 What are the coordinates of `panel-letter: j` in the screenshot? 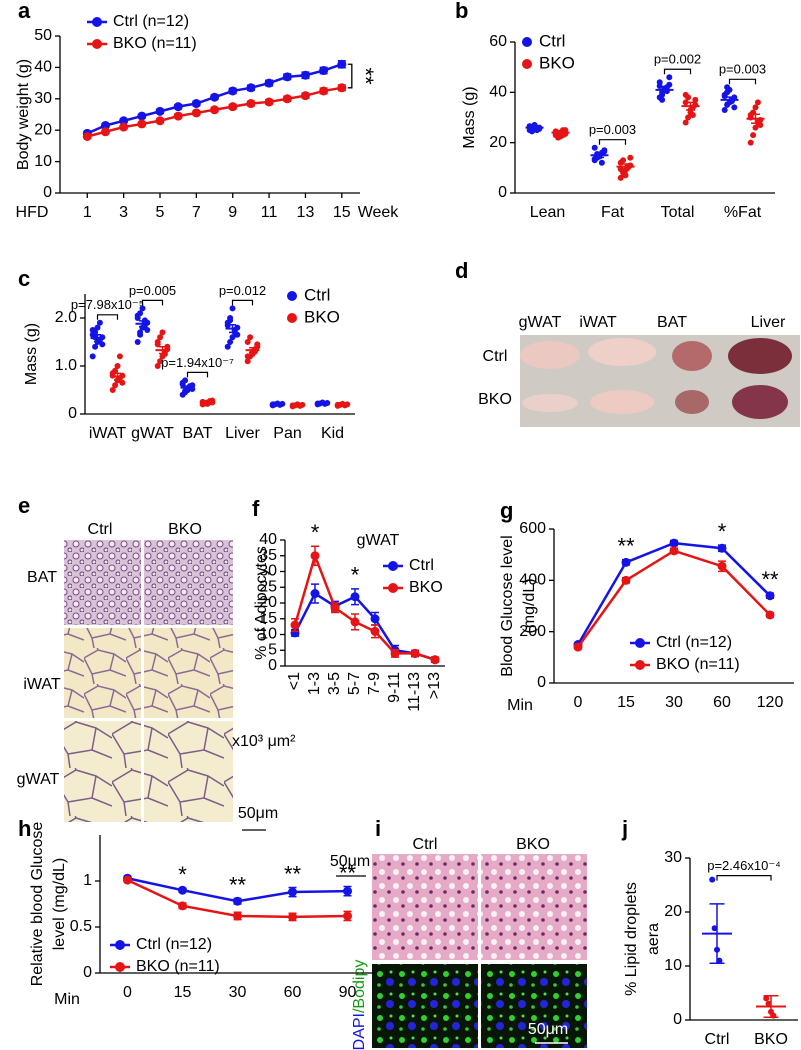 It's located at (624, 828).